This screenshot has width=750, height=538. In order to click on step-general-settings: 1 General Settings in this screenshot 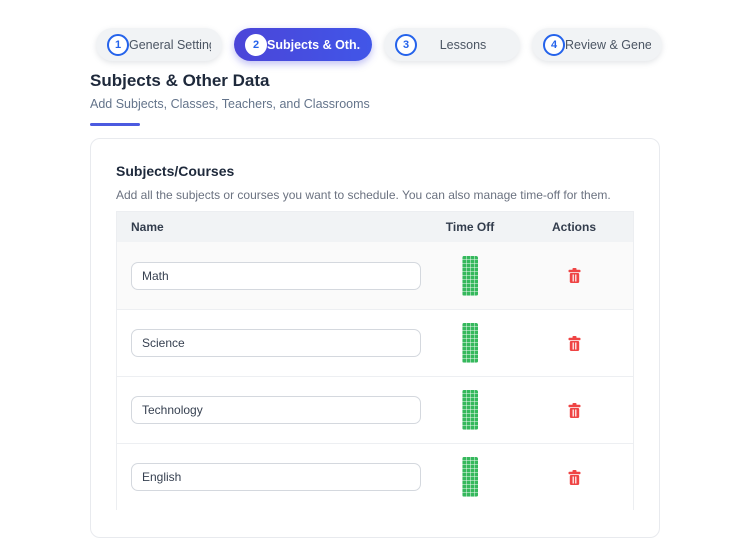, I will do `click(159, 44)`.